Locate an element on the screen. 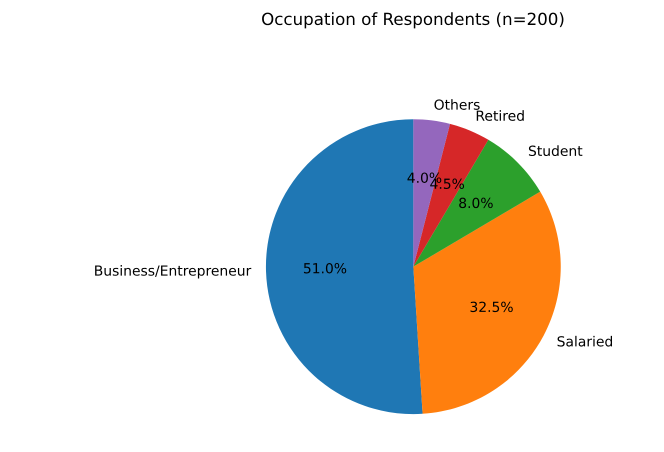 The image size is (664, 452). chart-title: Occupation of Respondents (n=200) is located at coordinates (413, 20).